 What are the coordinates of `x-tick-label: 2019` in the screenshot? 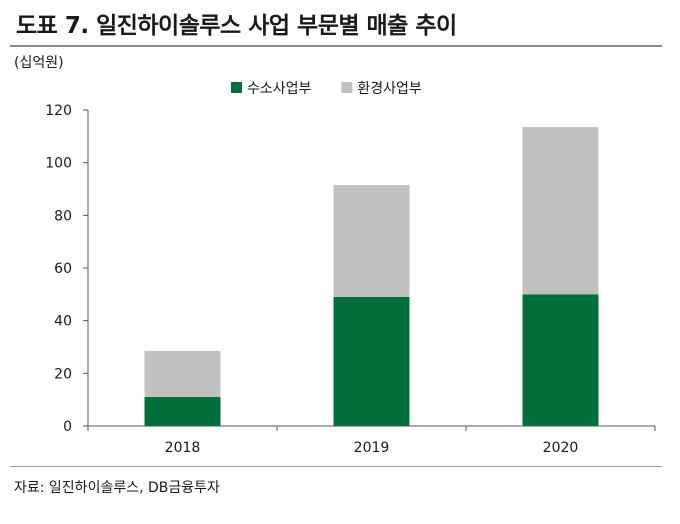 It's located at (372, 448).